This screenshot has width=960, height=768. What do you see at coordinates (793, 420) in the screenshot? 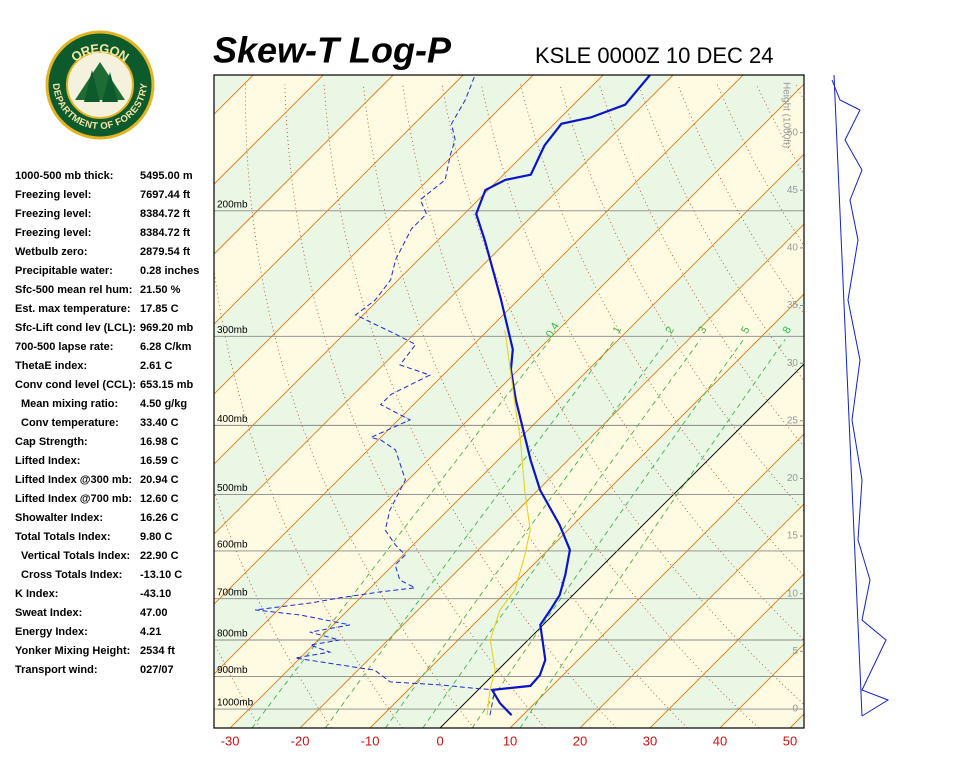
I see `y2-tick-label: 25` at bounding box center [793, 420].